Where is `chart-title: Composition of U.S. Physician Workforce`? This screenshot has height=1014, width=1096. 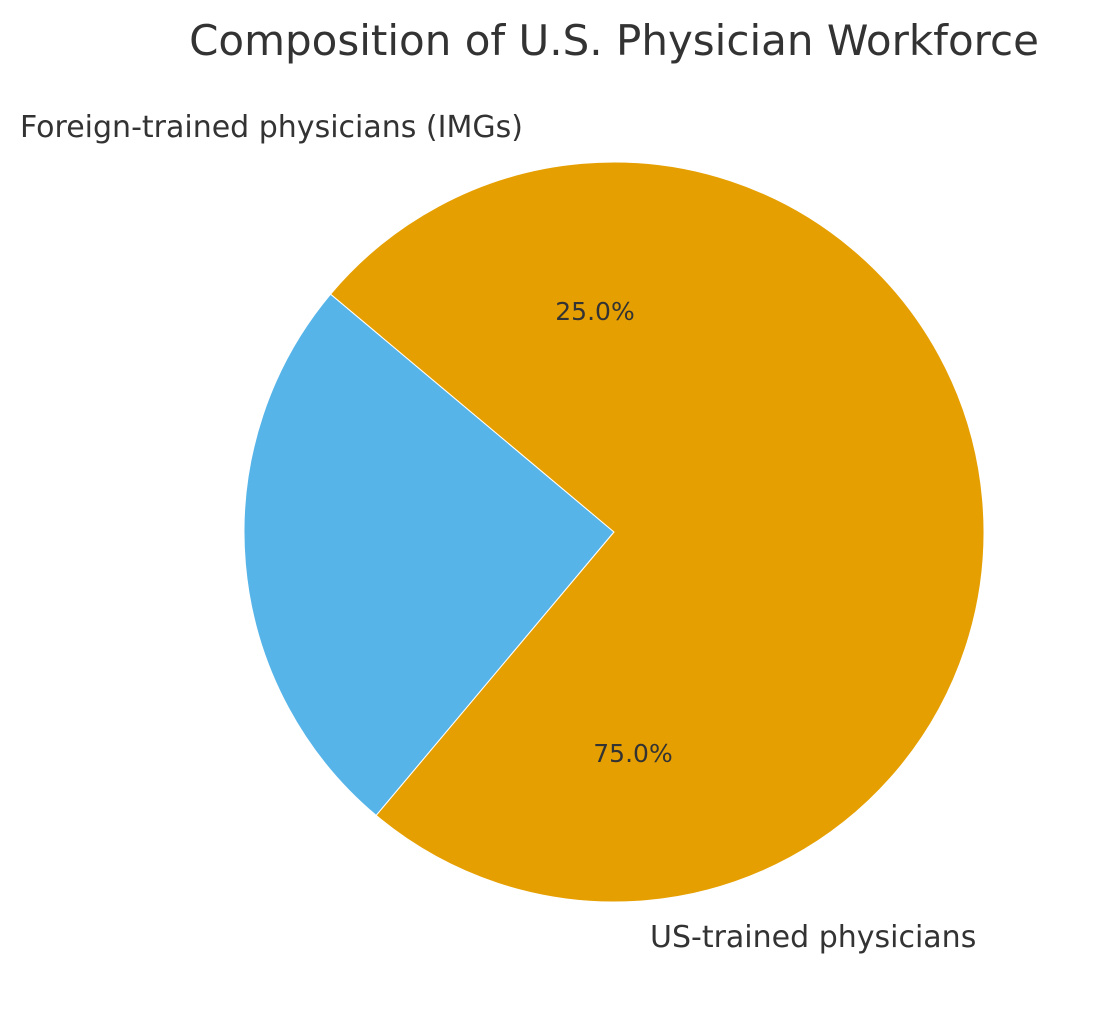
chart-title: Composition of U.S. Physician Workforce is located at coordinates (614, 40).